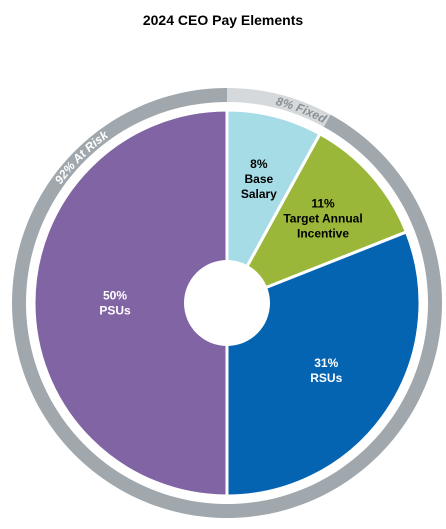 This screenshot has height=529, width=446. What do you see at coordinates (322, 218) in the screenshot?
I see `slice-label-target-annual-incentive: 11% Target Annual Incentive` at bounding box center [322, 218].